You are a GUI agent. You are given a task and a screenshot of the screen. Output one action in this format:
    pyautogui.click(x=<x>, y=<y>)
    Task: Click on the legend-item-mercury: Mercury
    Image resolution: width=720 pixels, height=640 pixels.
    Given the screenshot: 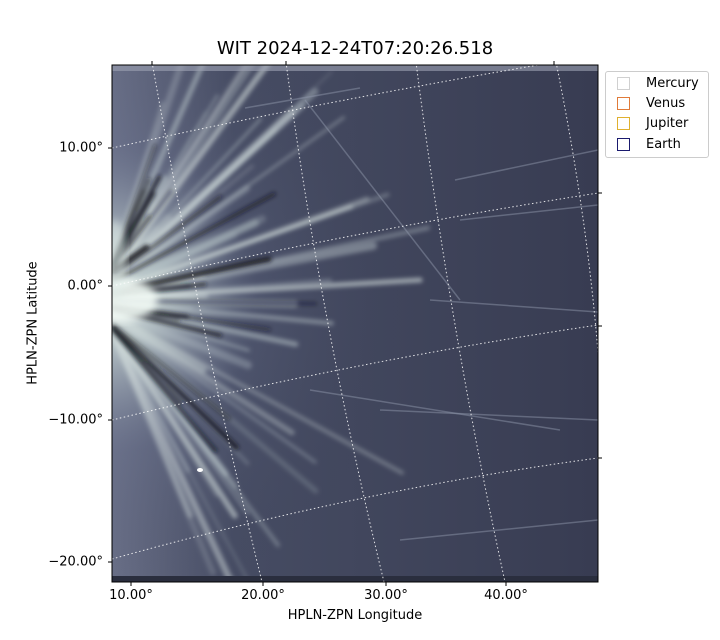 What is the action you would take?
    pyautogui.click(x=658, y=83)
    